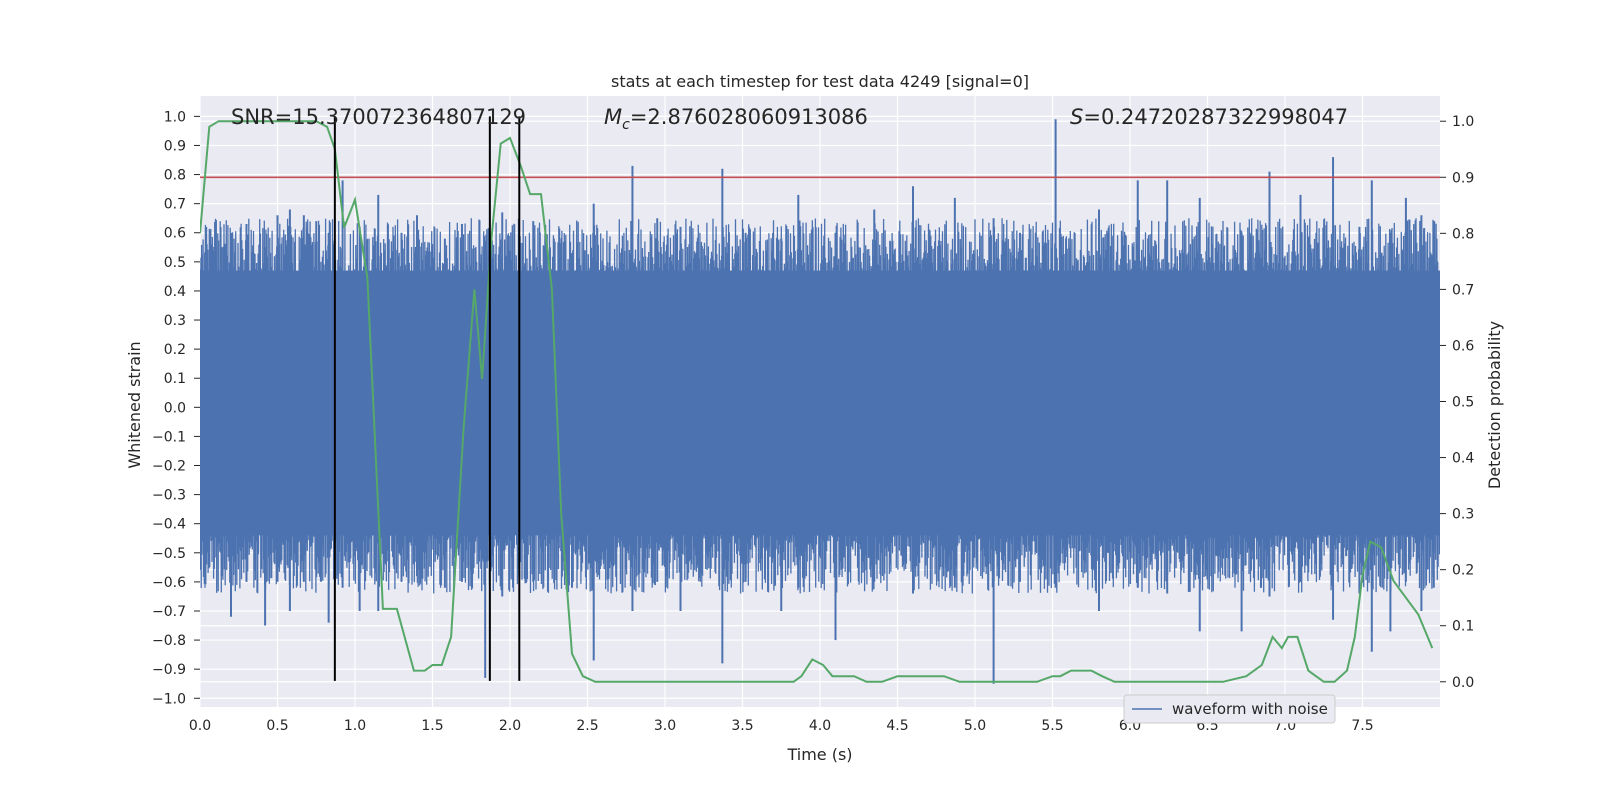 Image resolution: width=1600 pixels, height=800 pixels. Describe the element at coordinates (134, 404) in the screenshot. I see `y-axis-label-left: Whitened strain` at that location.